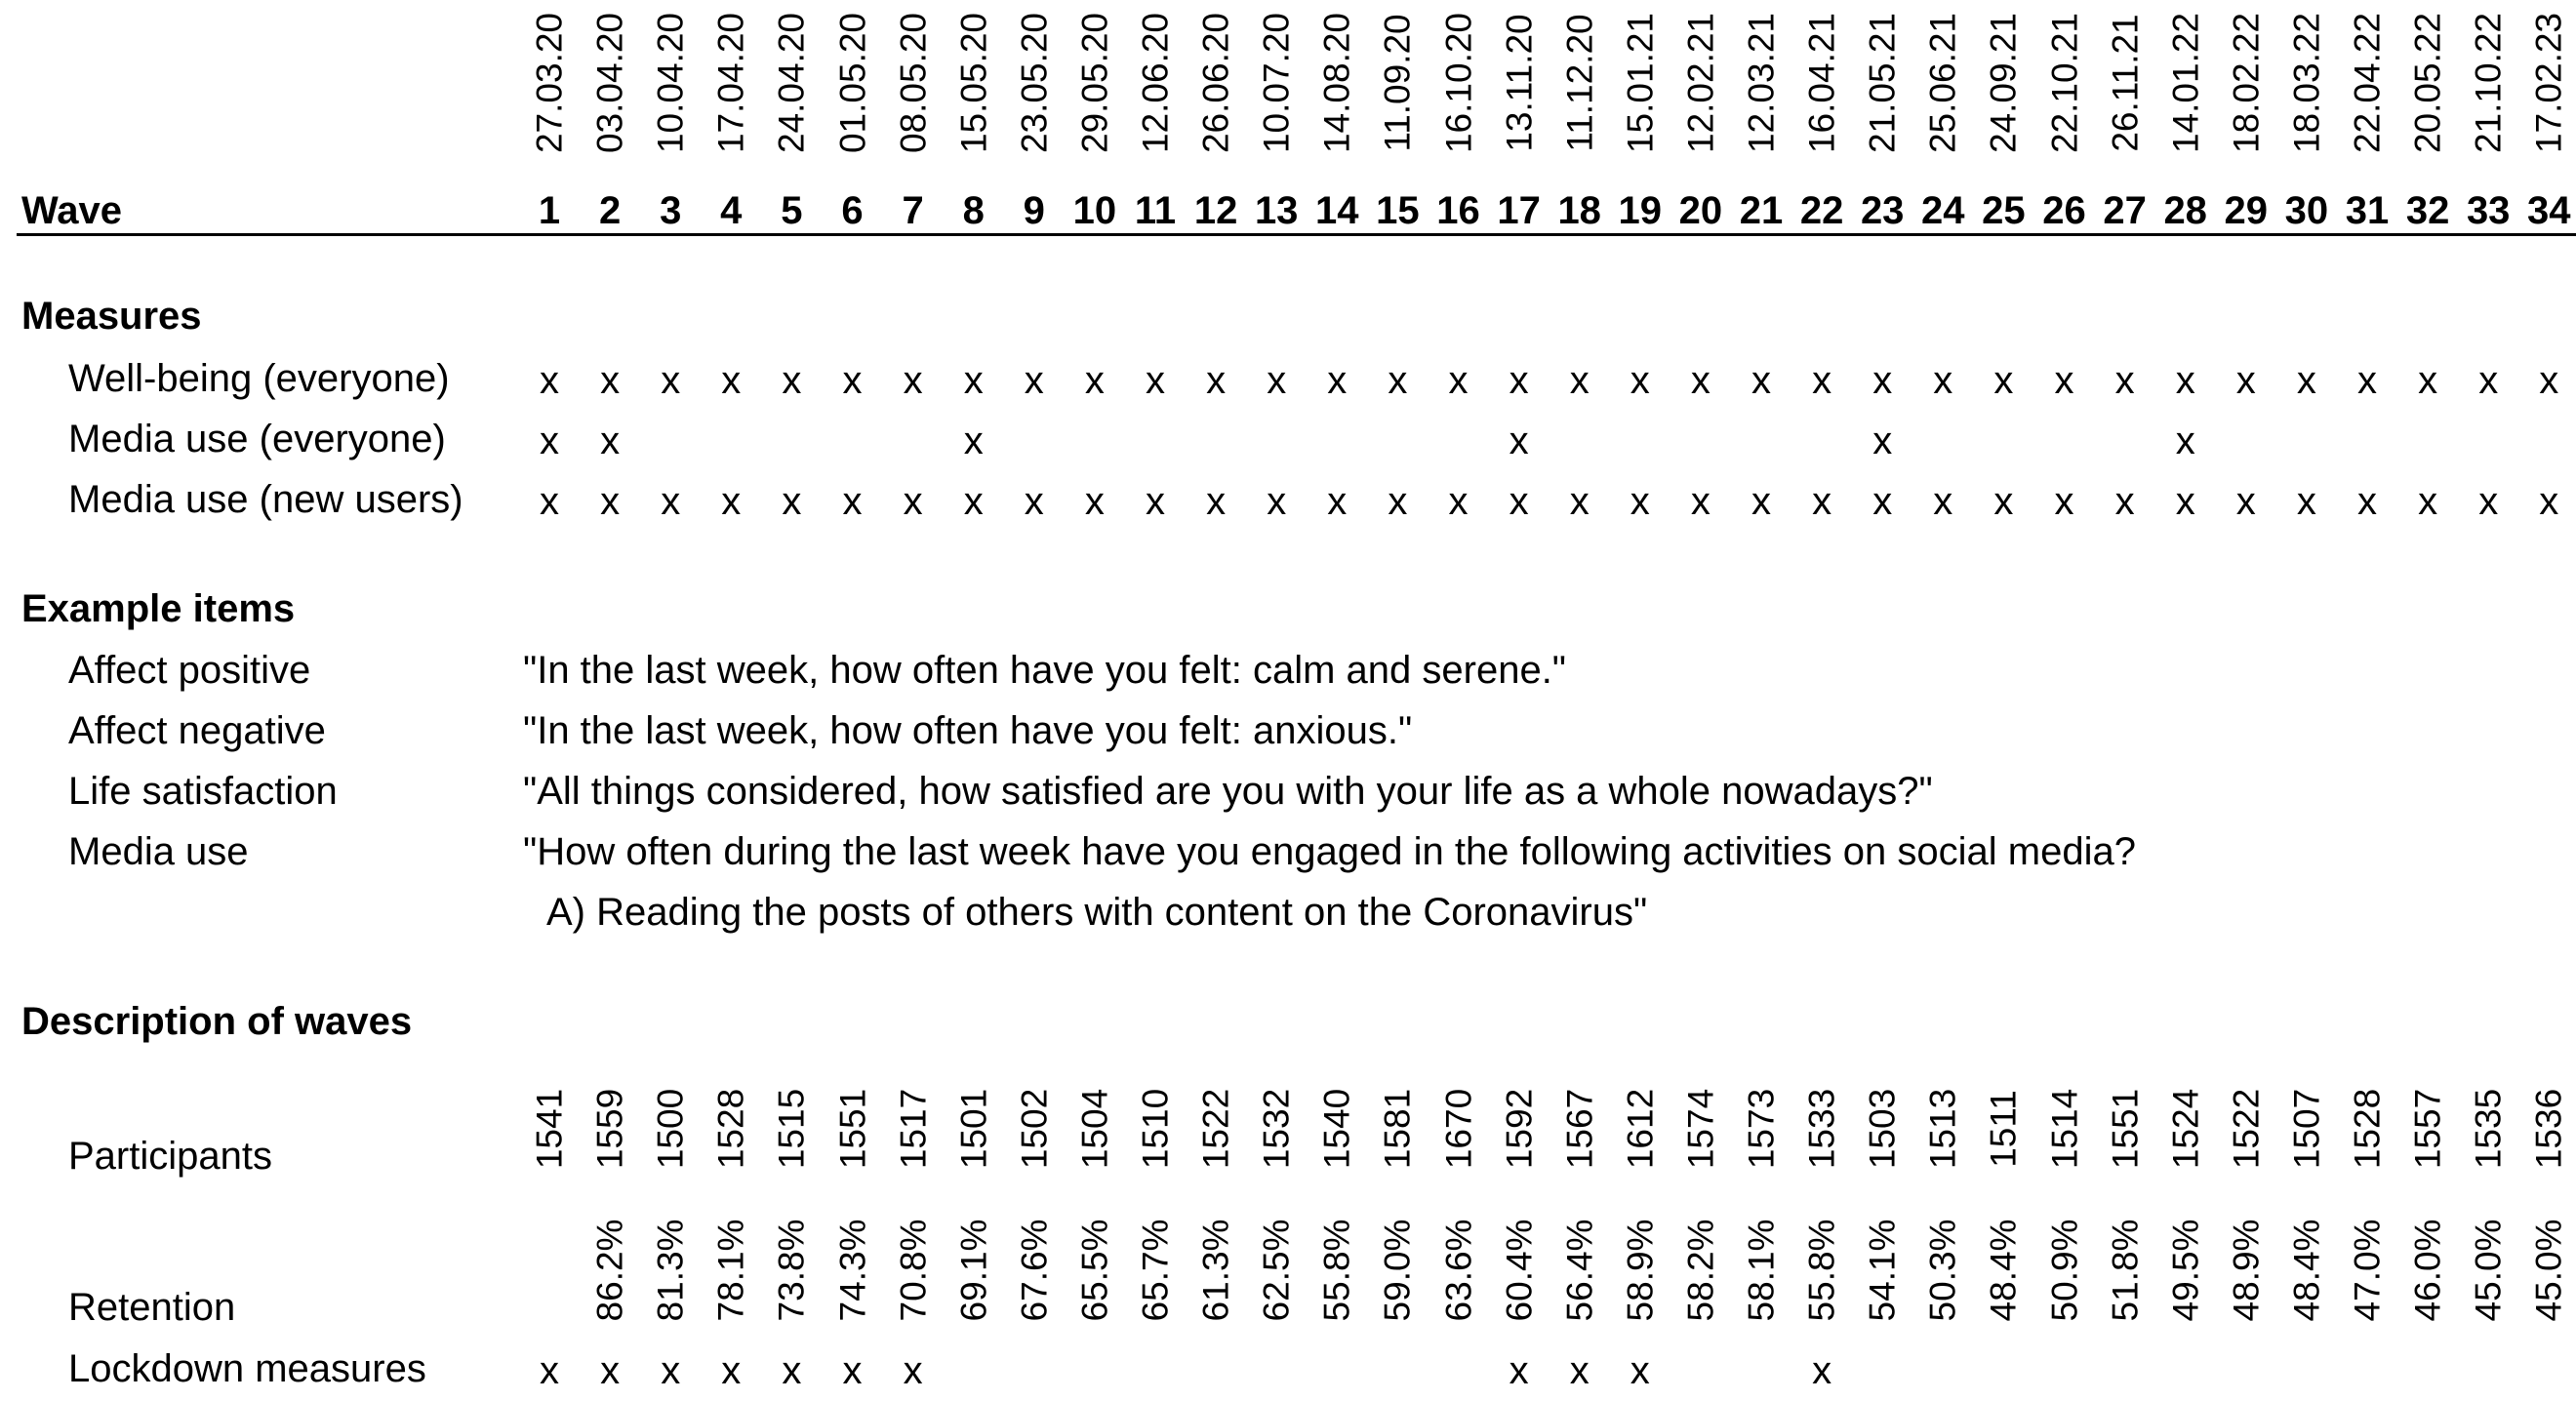  Describe the element at coordinates (852, 83) in the screenshot. I see `wave-date: 01.05.20` at that location.